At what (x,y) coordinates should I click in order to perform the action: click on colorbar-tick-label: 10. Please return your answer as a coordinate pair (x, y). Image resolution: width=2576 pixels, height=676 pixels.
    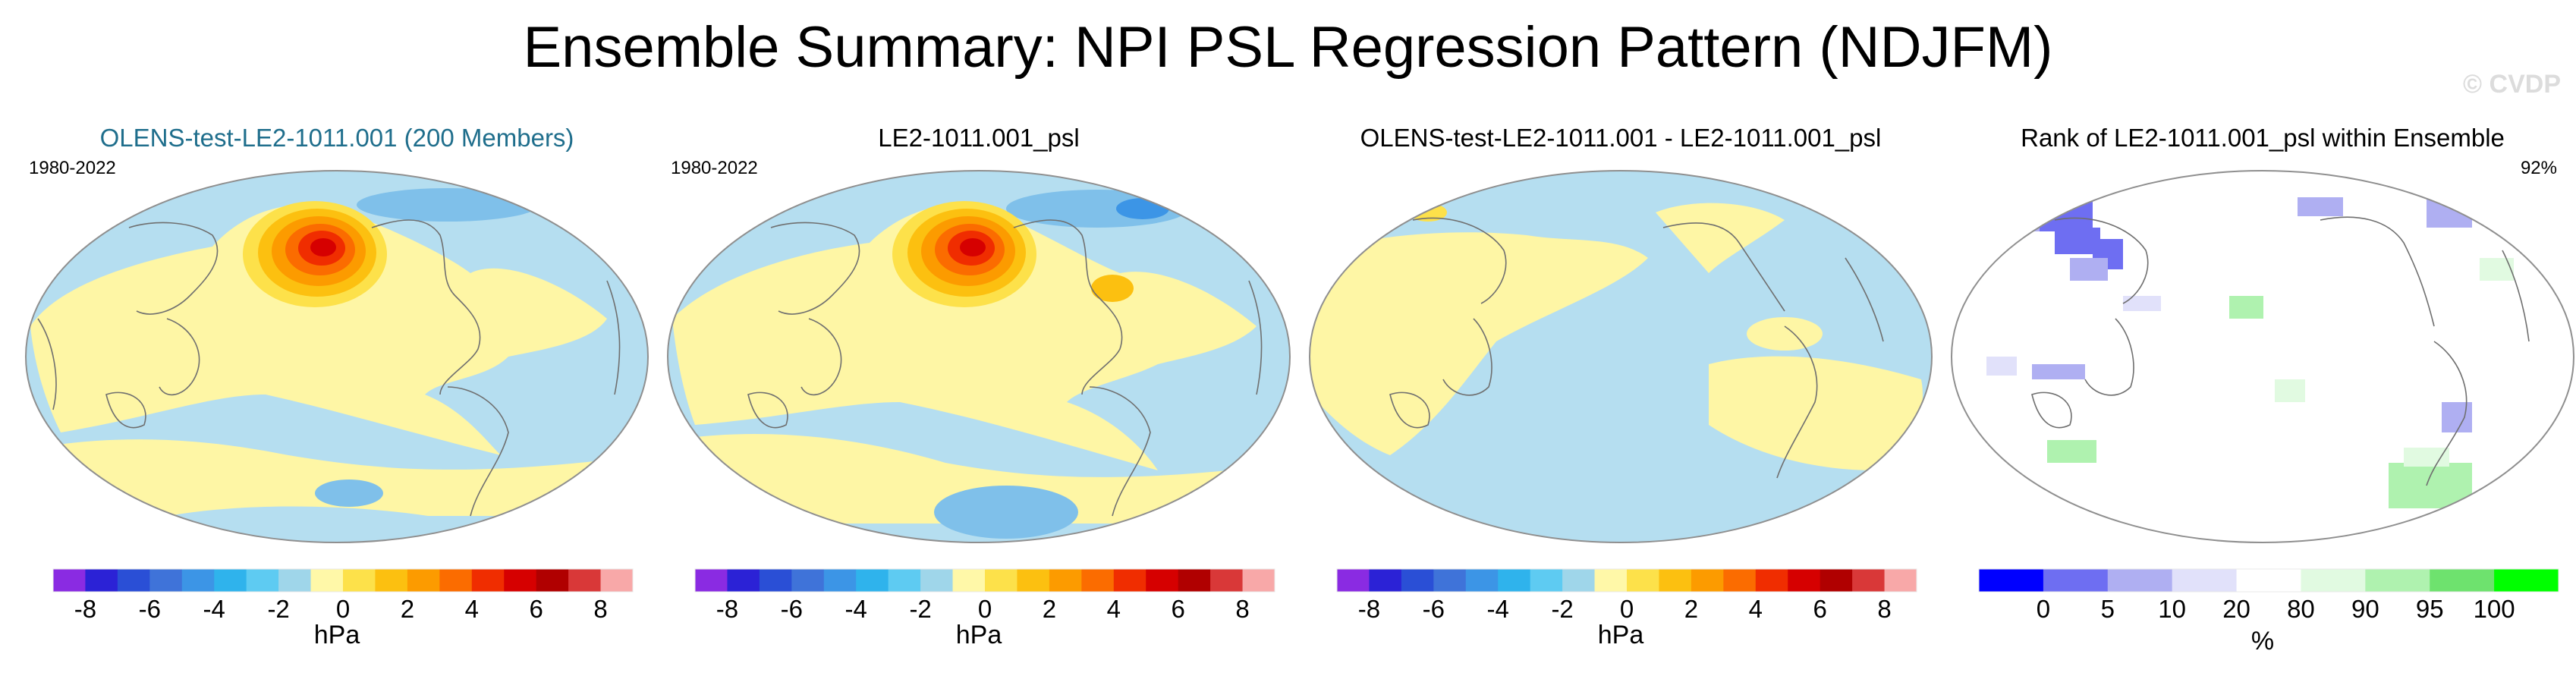
    Looking at the image, I should click on (2172, 608).